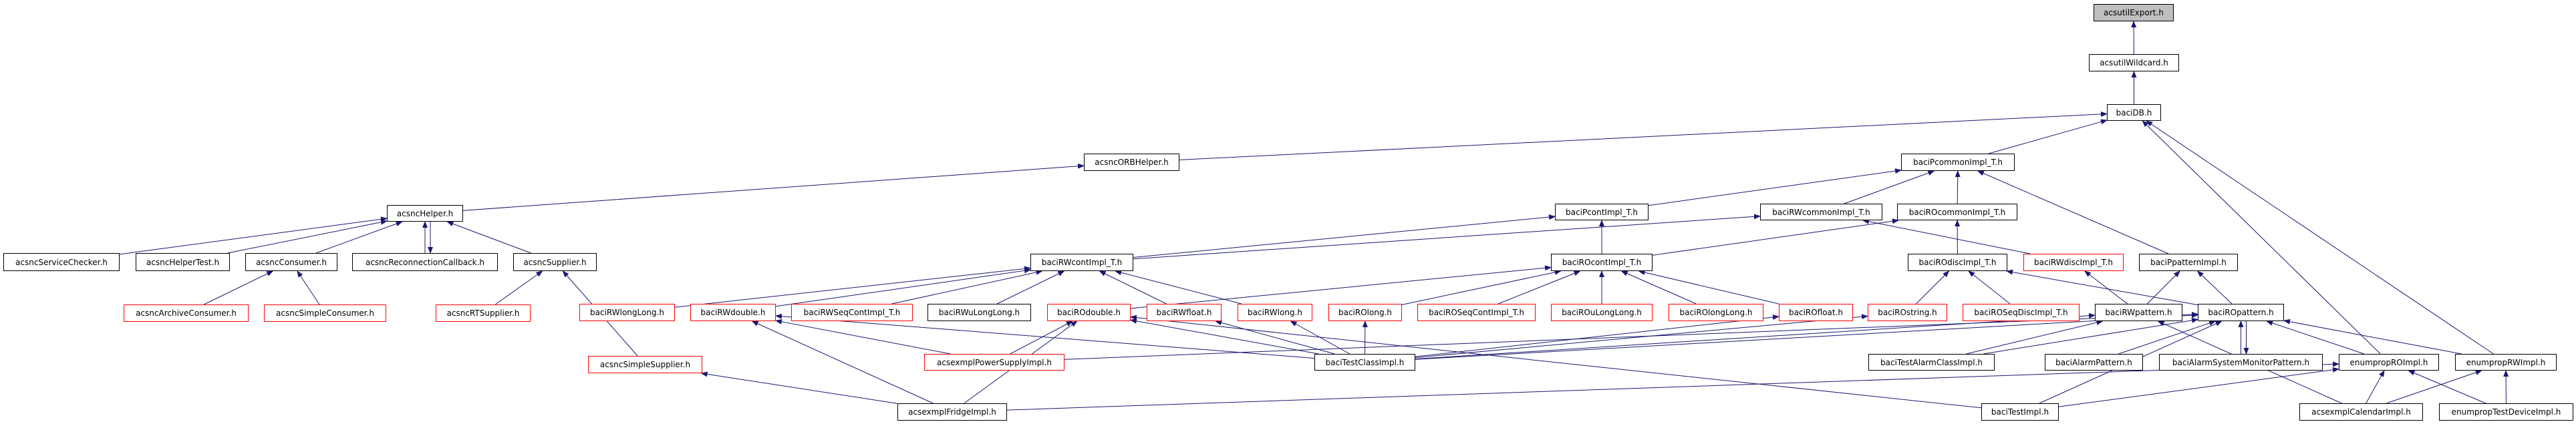 Image resolution: width=2576 pixels, height=424 pixels. I want to click on node-enumpropRWImpl: enumpropRWImpl.h, so click(2506, 363).